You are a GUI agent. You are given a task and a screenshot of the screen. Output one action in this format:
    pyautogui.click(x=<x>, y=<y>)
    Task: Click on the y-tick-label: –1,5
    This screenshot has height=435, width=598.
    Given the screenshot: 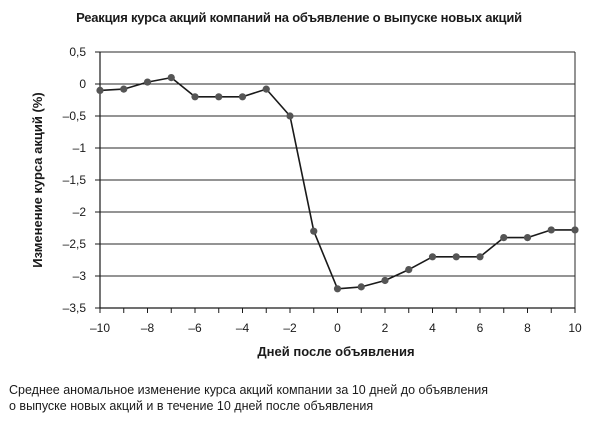 What is the action you would take?
    pyautogui.click(x=75, y=180)
    